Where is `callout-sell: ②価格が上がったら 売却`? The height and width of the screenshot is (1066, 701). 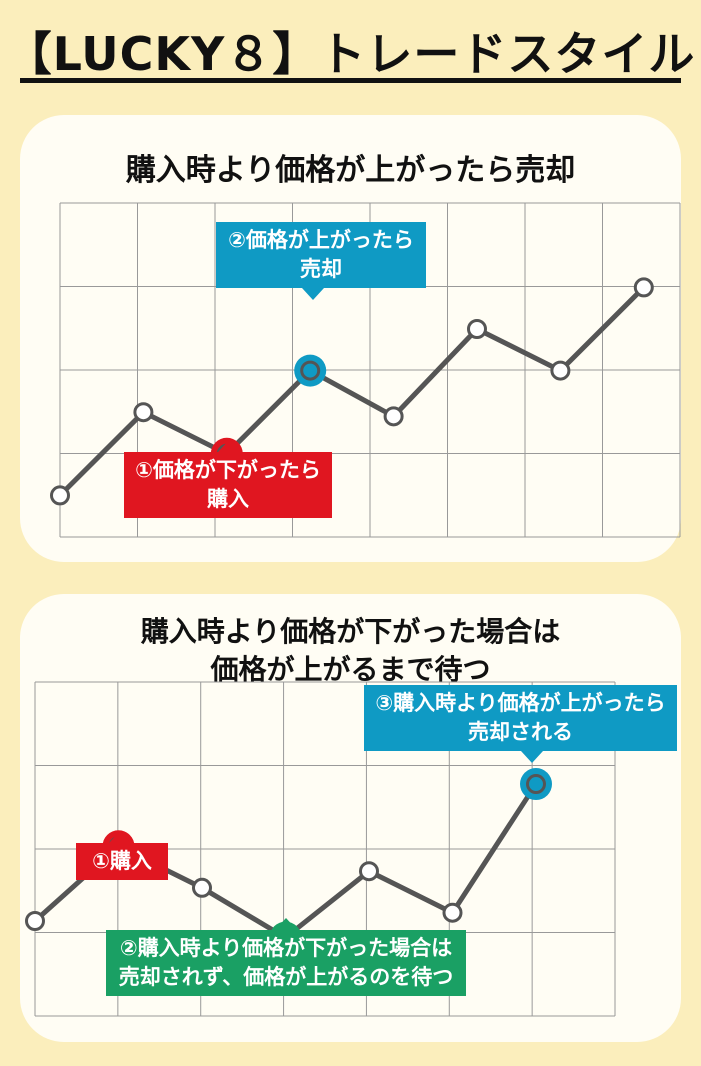 callout-sell: ②価格が上がったら 売却 is located at coordinates (321, 261).